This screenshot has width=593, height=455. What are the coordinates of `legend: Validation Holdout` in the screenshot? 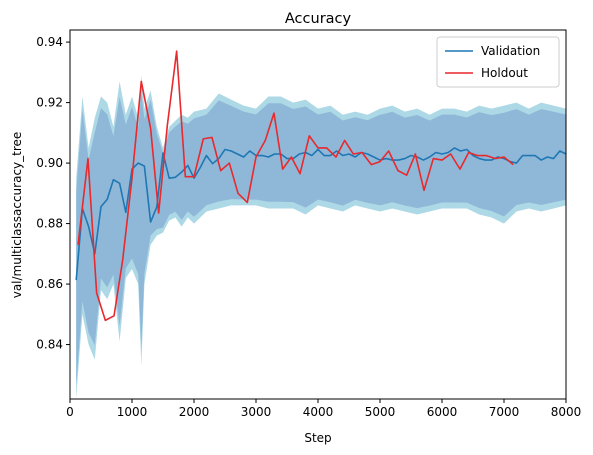 It's located at (498, 62).